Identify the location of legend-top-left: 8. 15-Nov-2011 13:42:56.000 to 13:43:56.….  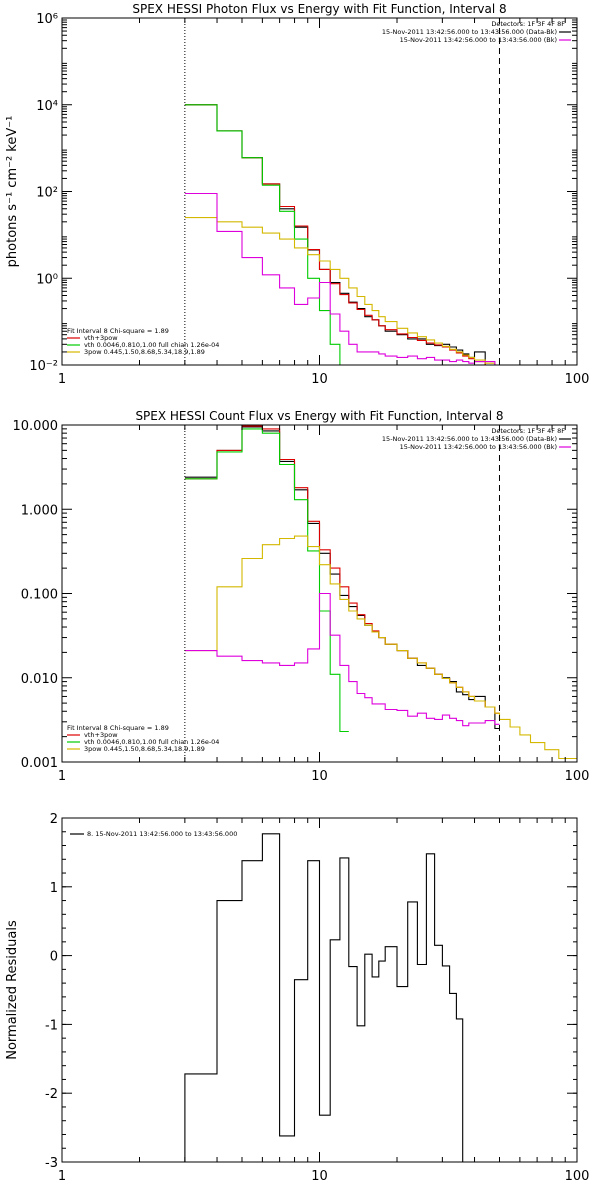
(153, 834).